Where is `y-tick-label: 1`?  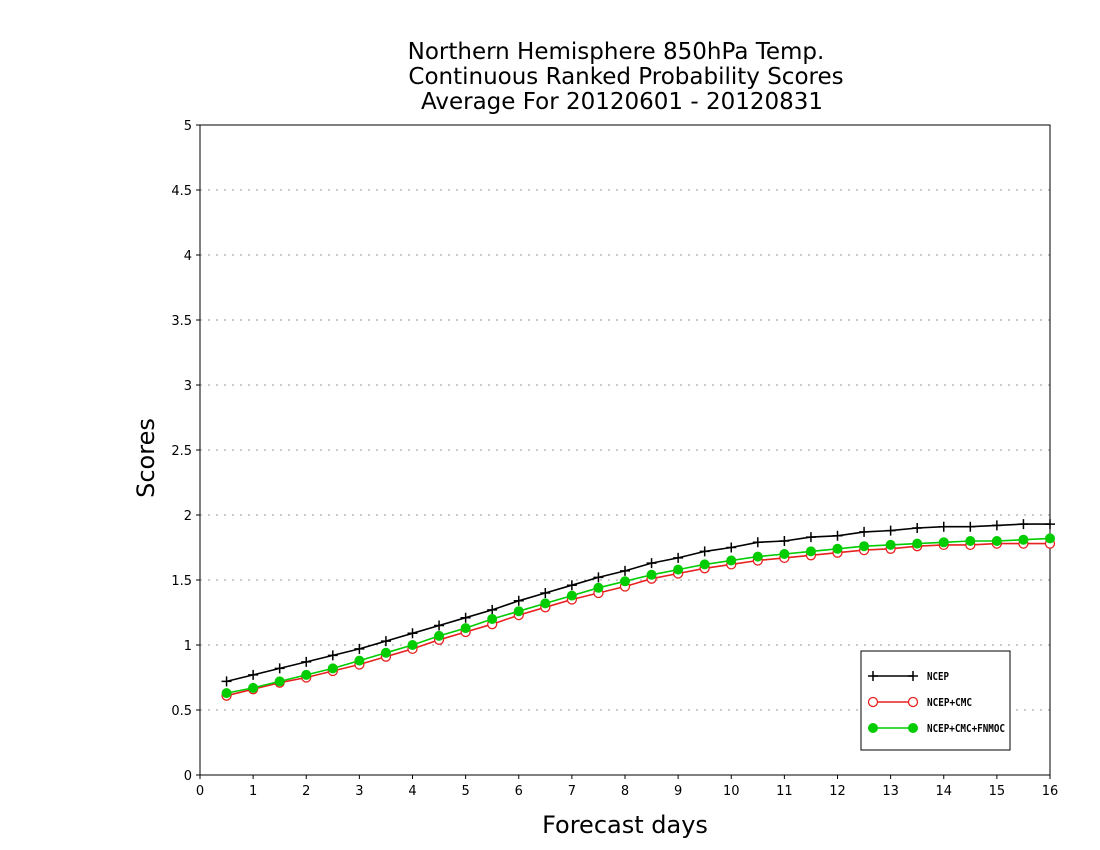
y-tick-label: 1 is located at coordinates (188, 646).